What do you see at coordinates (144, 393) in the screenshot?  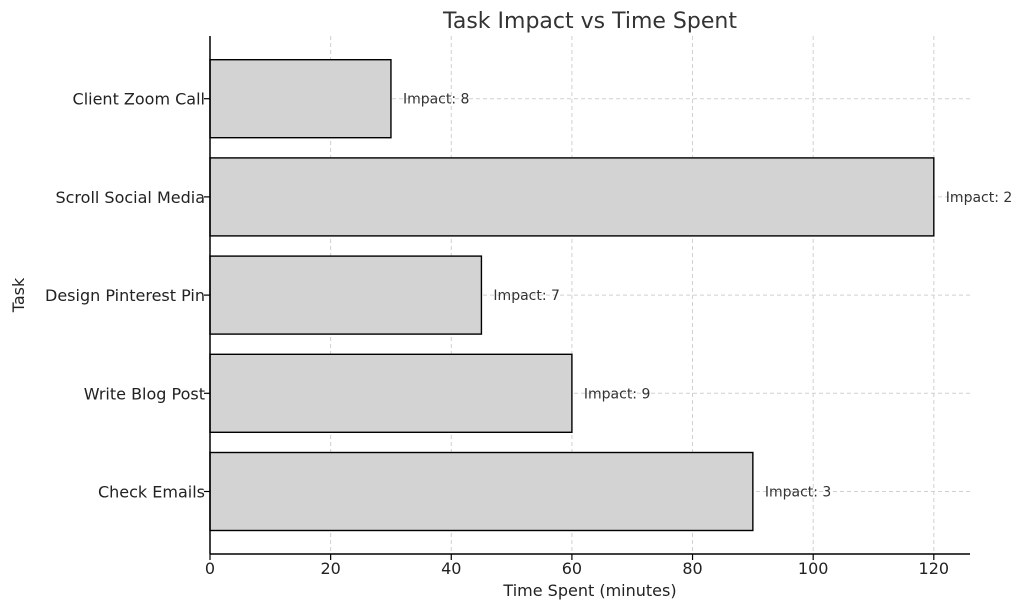 I see `y-tick-label: Write Blog Post` at bounding box center [144, 393].